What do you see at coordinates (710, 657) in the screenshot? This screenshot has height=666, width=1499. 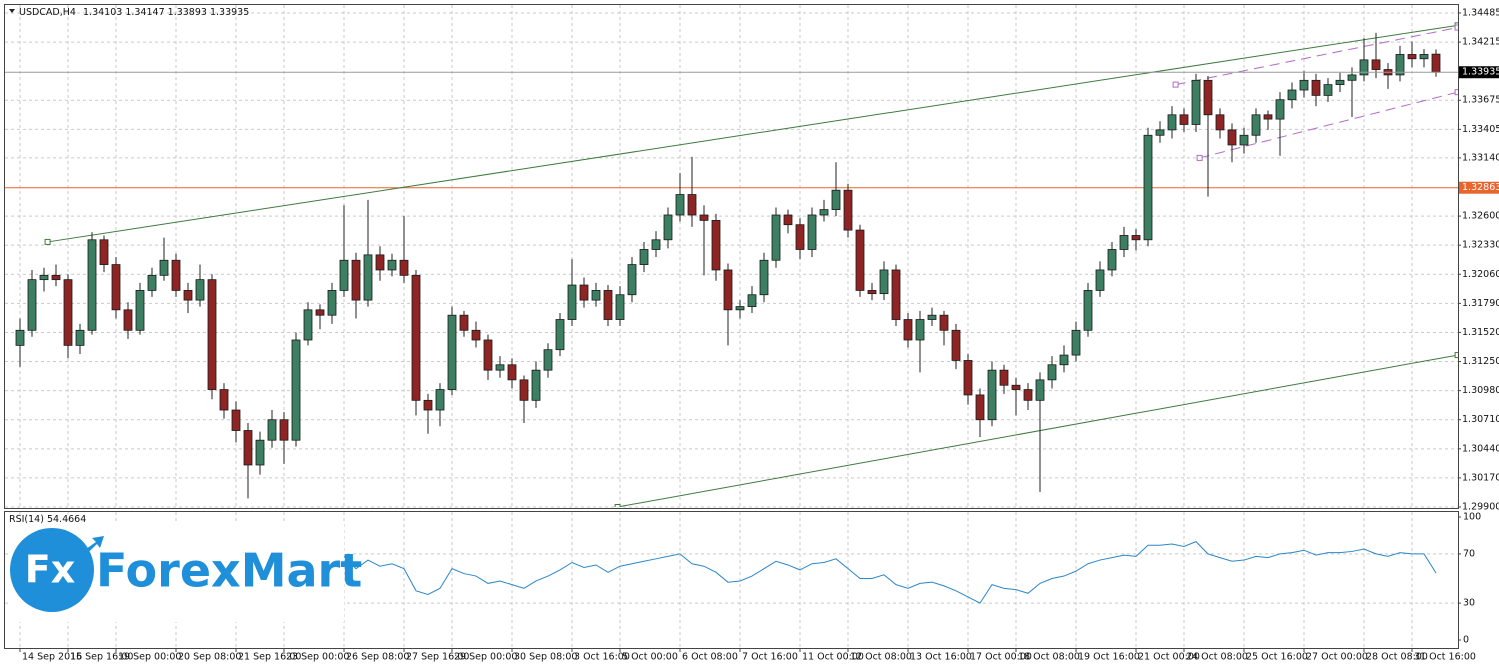 I see `x-tick-label: 6 Oct 08:00` at bounding box center [710, 657].